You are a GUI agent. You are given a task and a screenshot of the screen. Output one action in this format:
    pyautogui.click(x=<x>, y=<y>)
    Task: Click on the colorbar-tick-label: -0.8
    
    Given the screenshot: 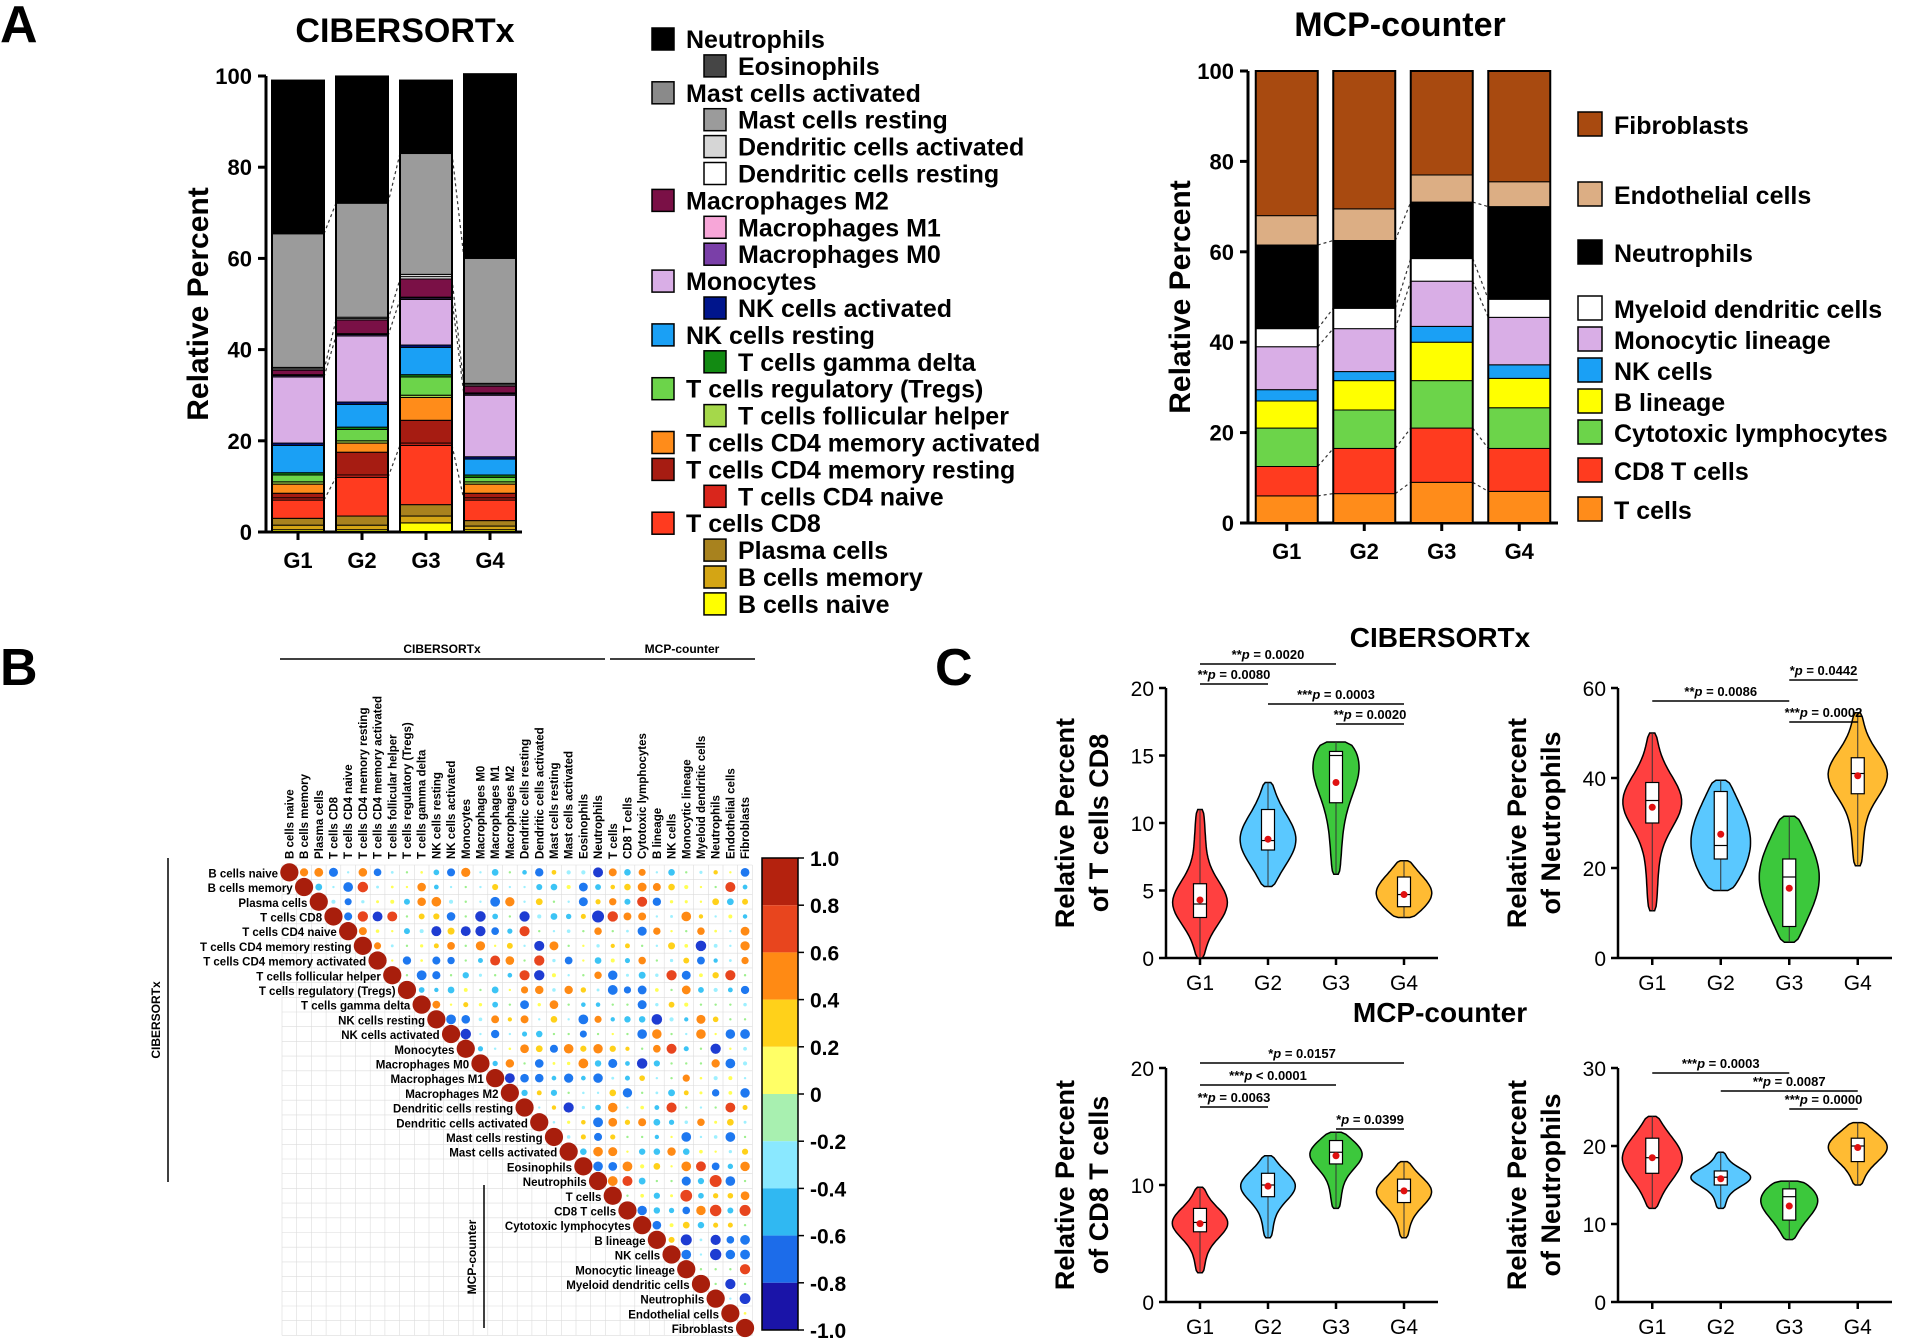 What is the action you would take?
    pyautogui.click(x=828, y=1284)
    